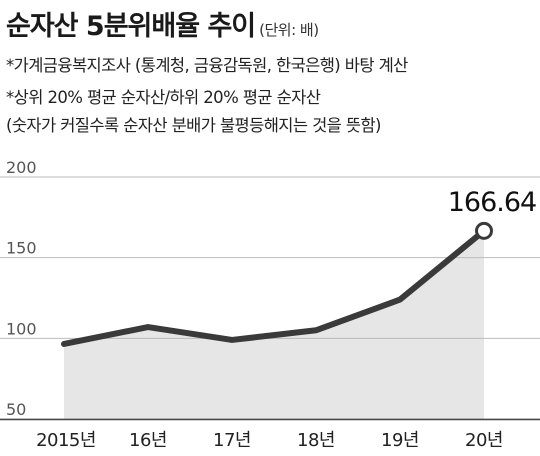 The width and height of the screenshot is (540, 456). Describe the element at coordinates (21, 328) in the screenshot. I see `y-tick-label: 100` at that location.